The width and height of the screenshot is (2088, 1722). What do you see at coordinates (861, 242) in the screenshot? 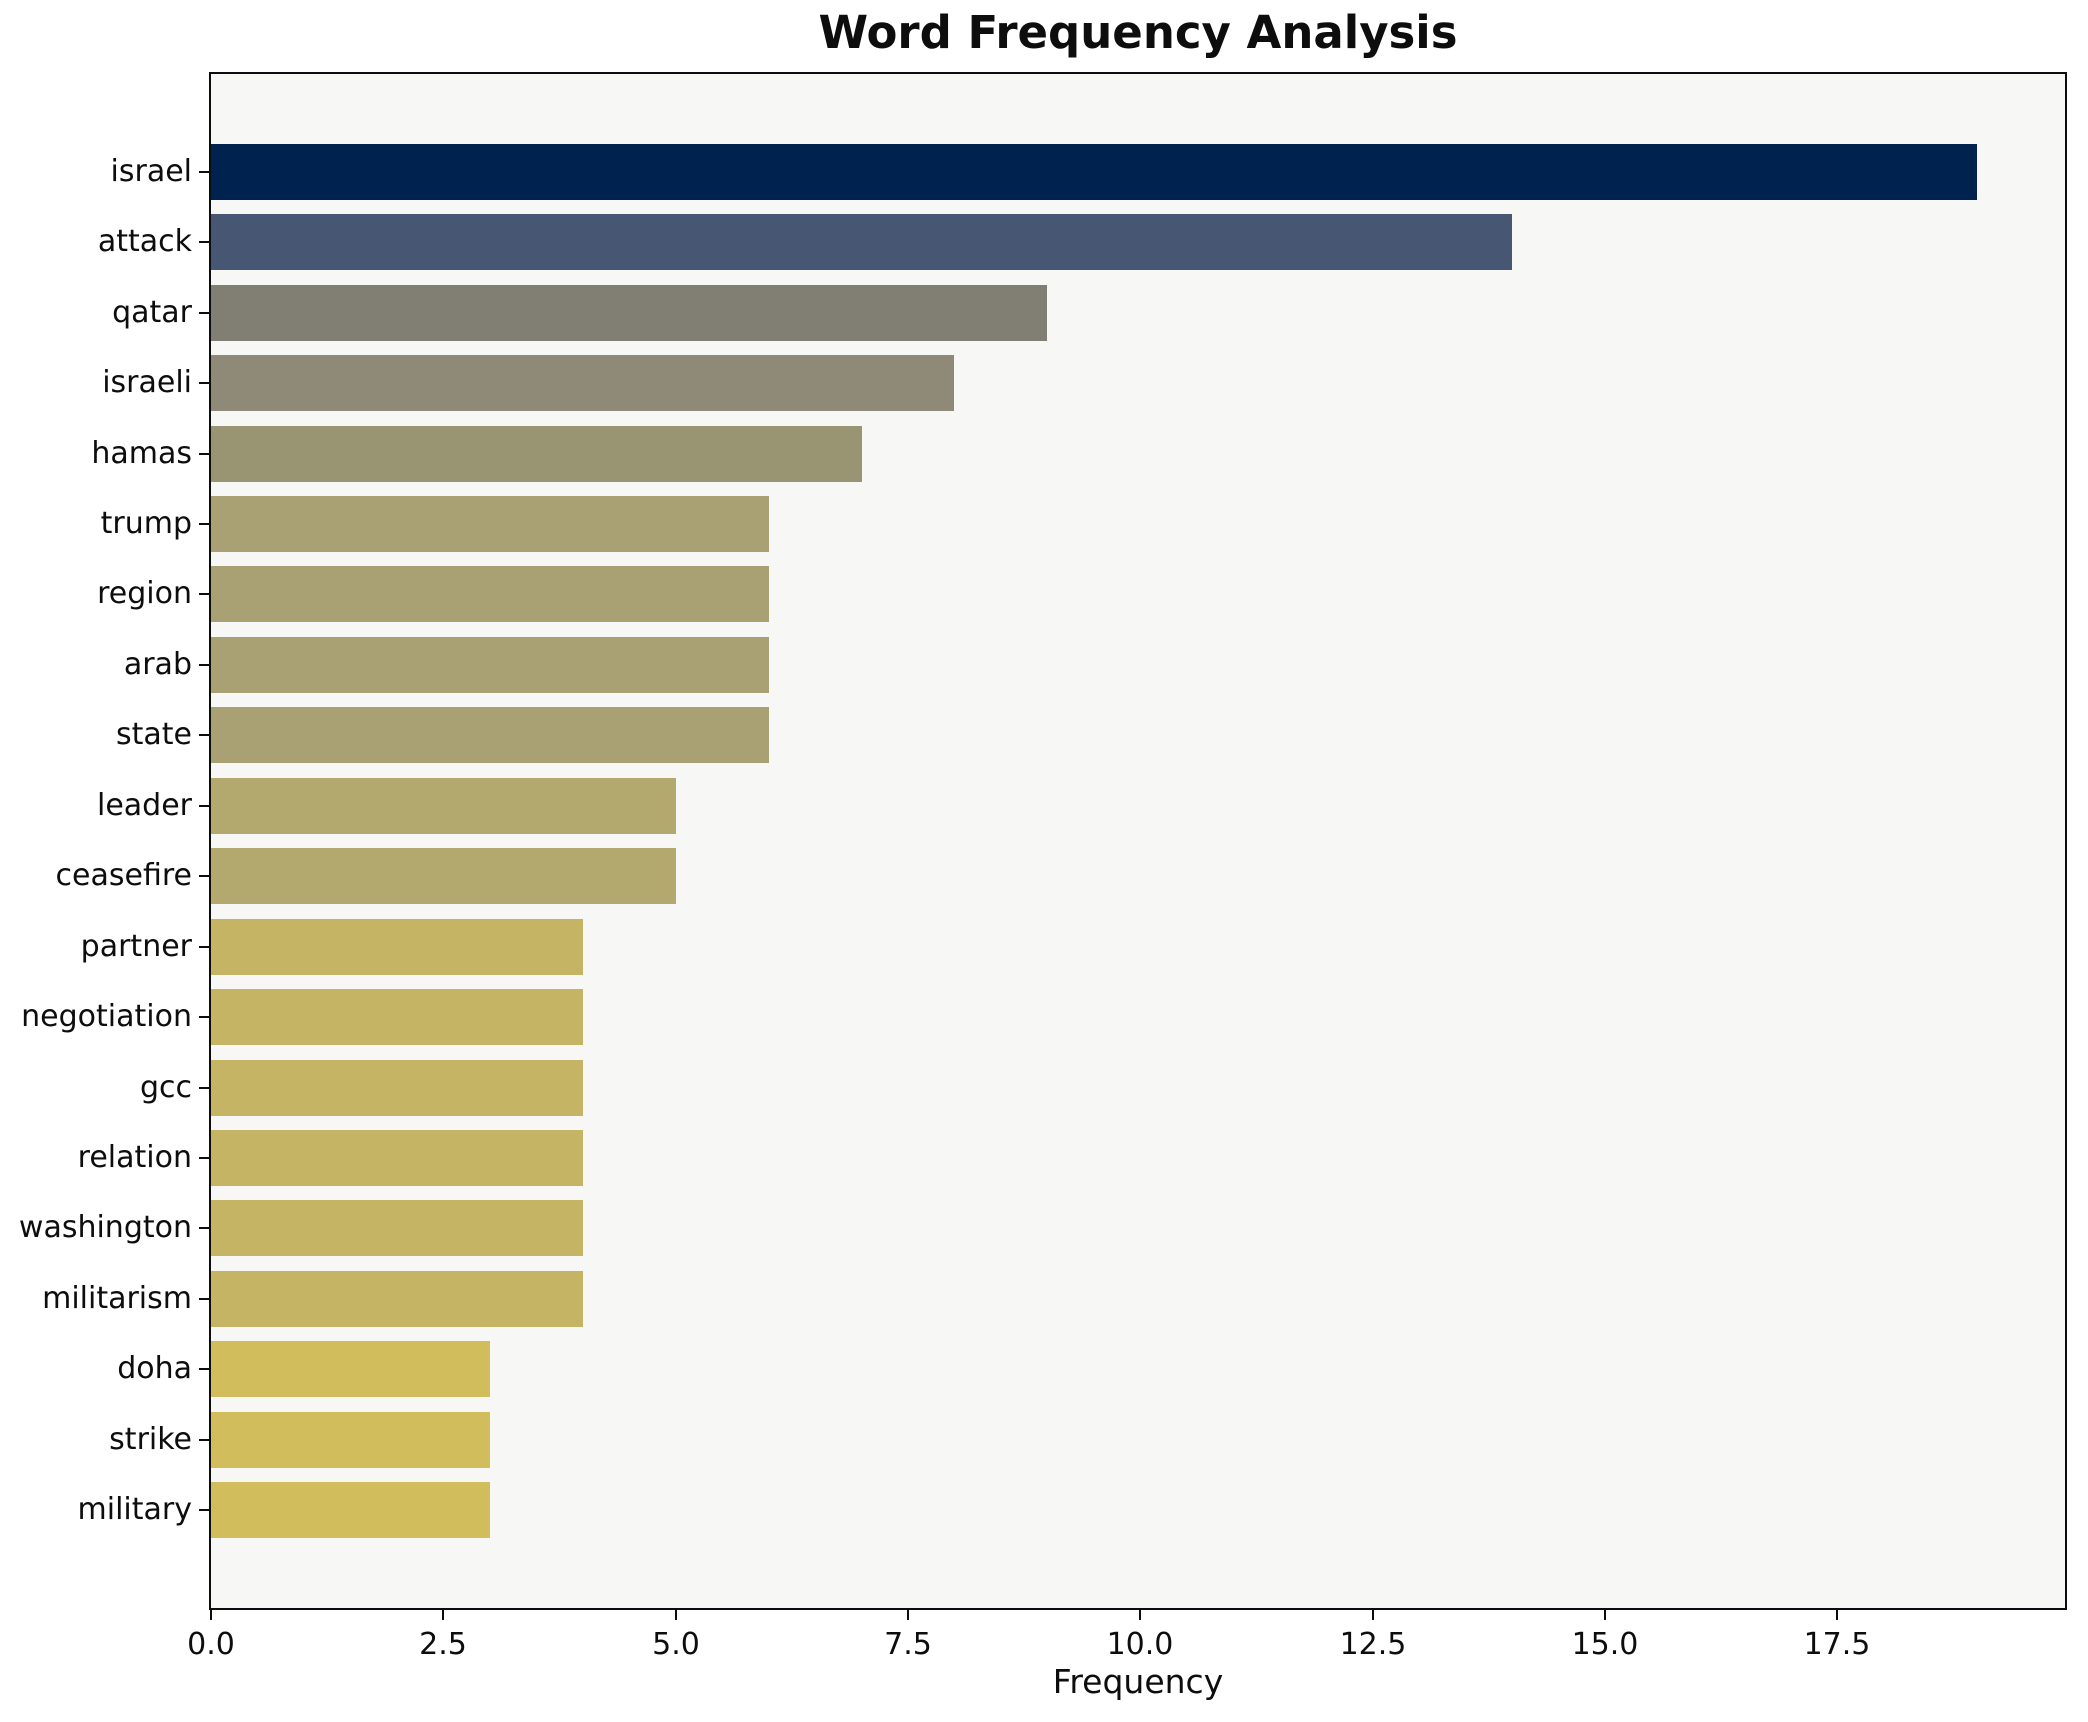
I see `bar-attack` at bounding box center [861, 242].